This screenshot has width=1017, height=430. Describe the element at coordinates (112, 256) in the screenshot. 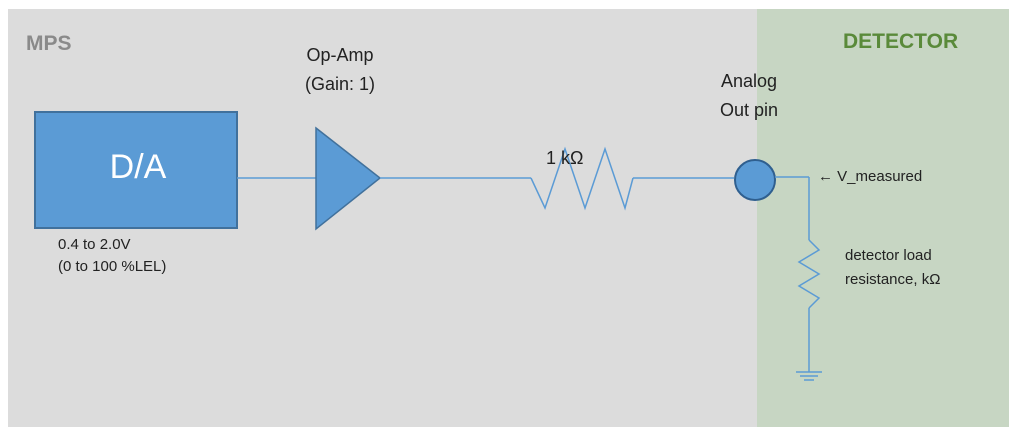

I see `output-range-label: 0.4 to 2.0V (0 to 100 %LEL)` at that location.